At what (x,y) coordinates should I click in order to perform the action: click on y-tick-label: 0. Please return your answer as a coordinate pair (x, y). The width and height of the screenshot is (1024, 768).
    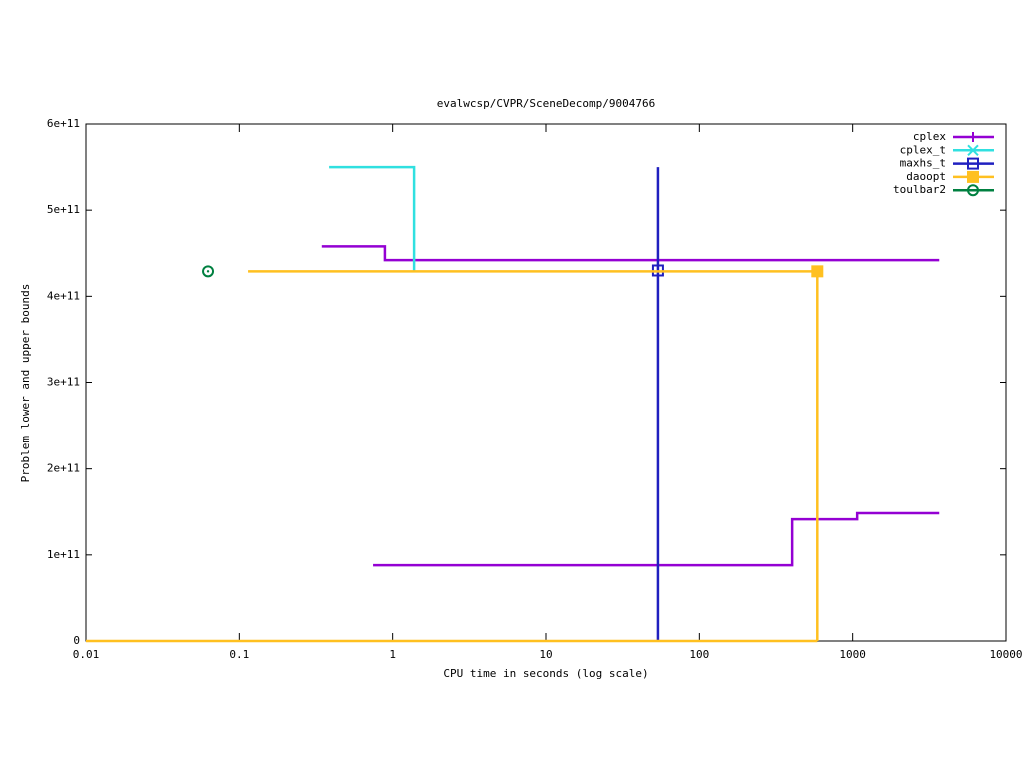
    Looking at the image, I should click on (76, 640).